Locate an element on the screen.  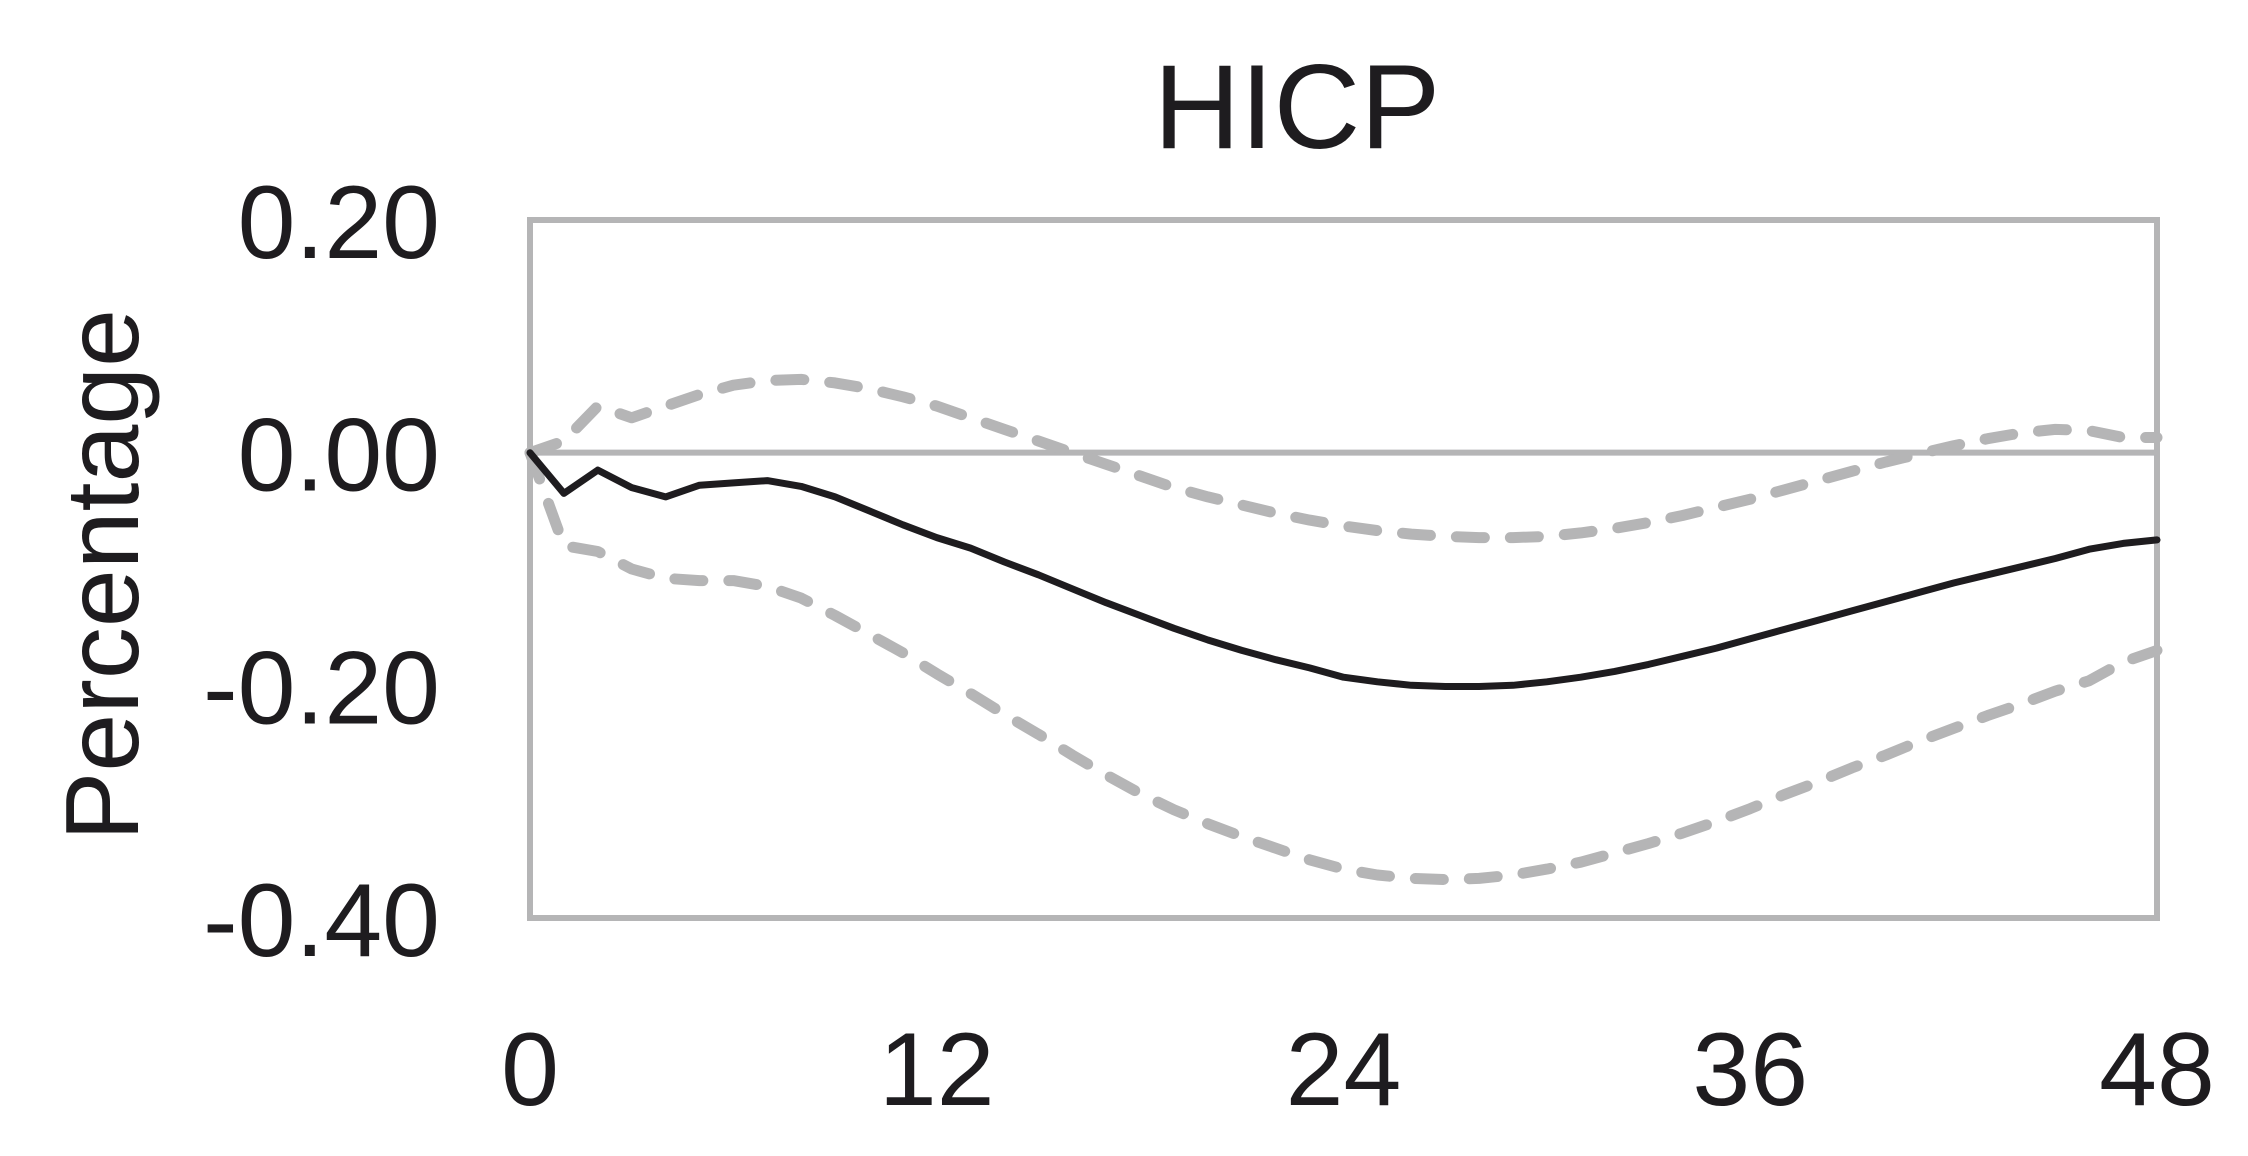
y-tick-label: 0.20 is located at coordinates (339, 223).